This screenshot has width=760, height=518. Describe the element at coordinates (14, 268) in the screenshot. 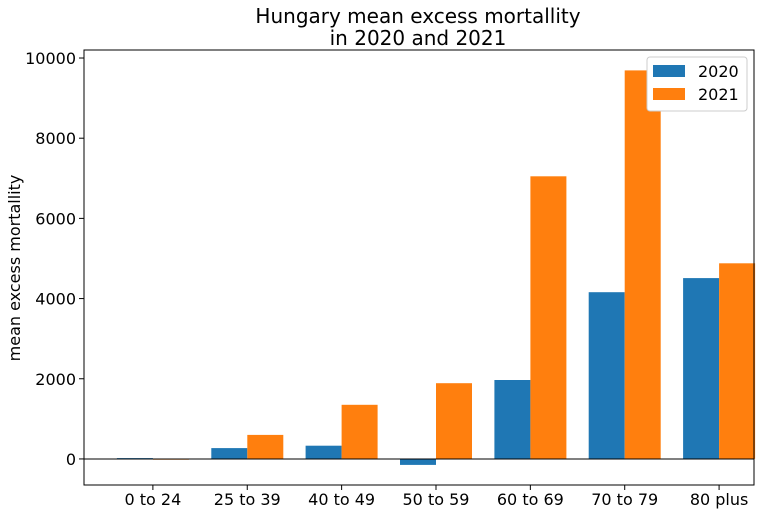

I see `y-axis-label: mean excess mortallity` at that location.